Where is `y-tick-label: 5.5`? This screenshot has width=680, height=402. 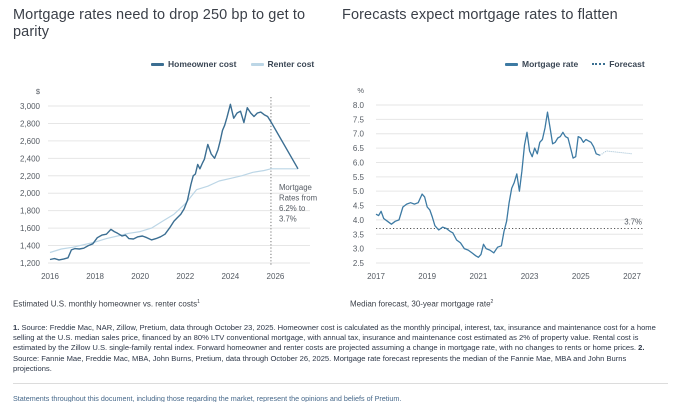 y-tick-label: 5.5 is located at coordinates (359, 177).